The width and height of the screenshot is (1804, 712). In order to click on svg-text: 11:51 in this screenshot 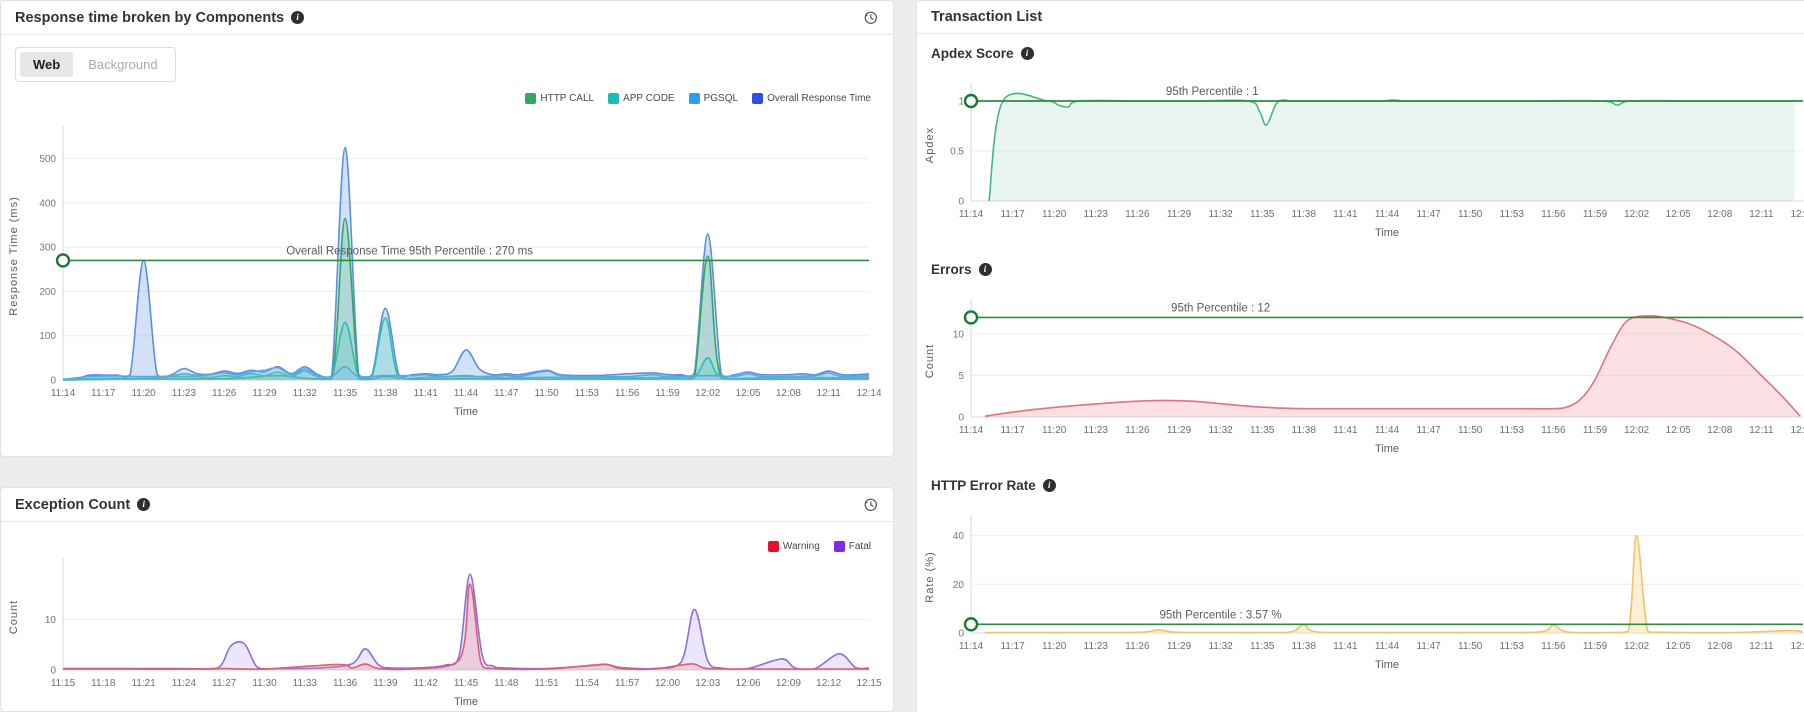, I will do `click(546, 683)`.